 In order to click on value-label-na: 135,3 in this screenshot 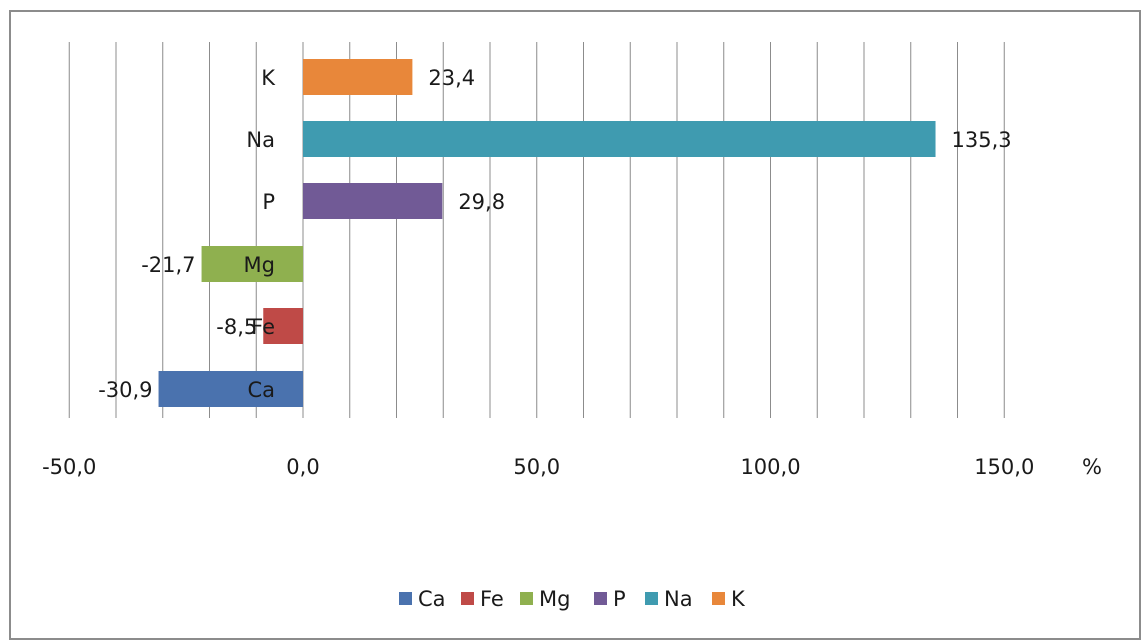, I will do `click(982, 140)`.